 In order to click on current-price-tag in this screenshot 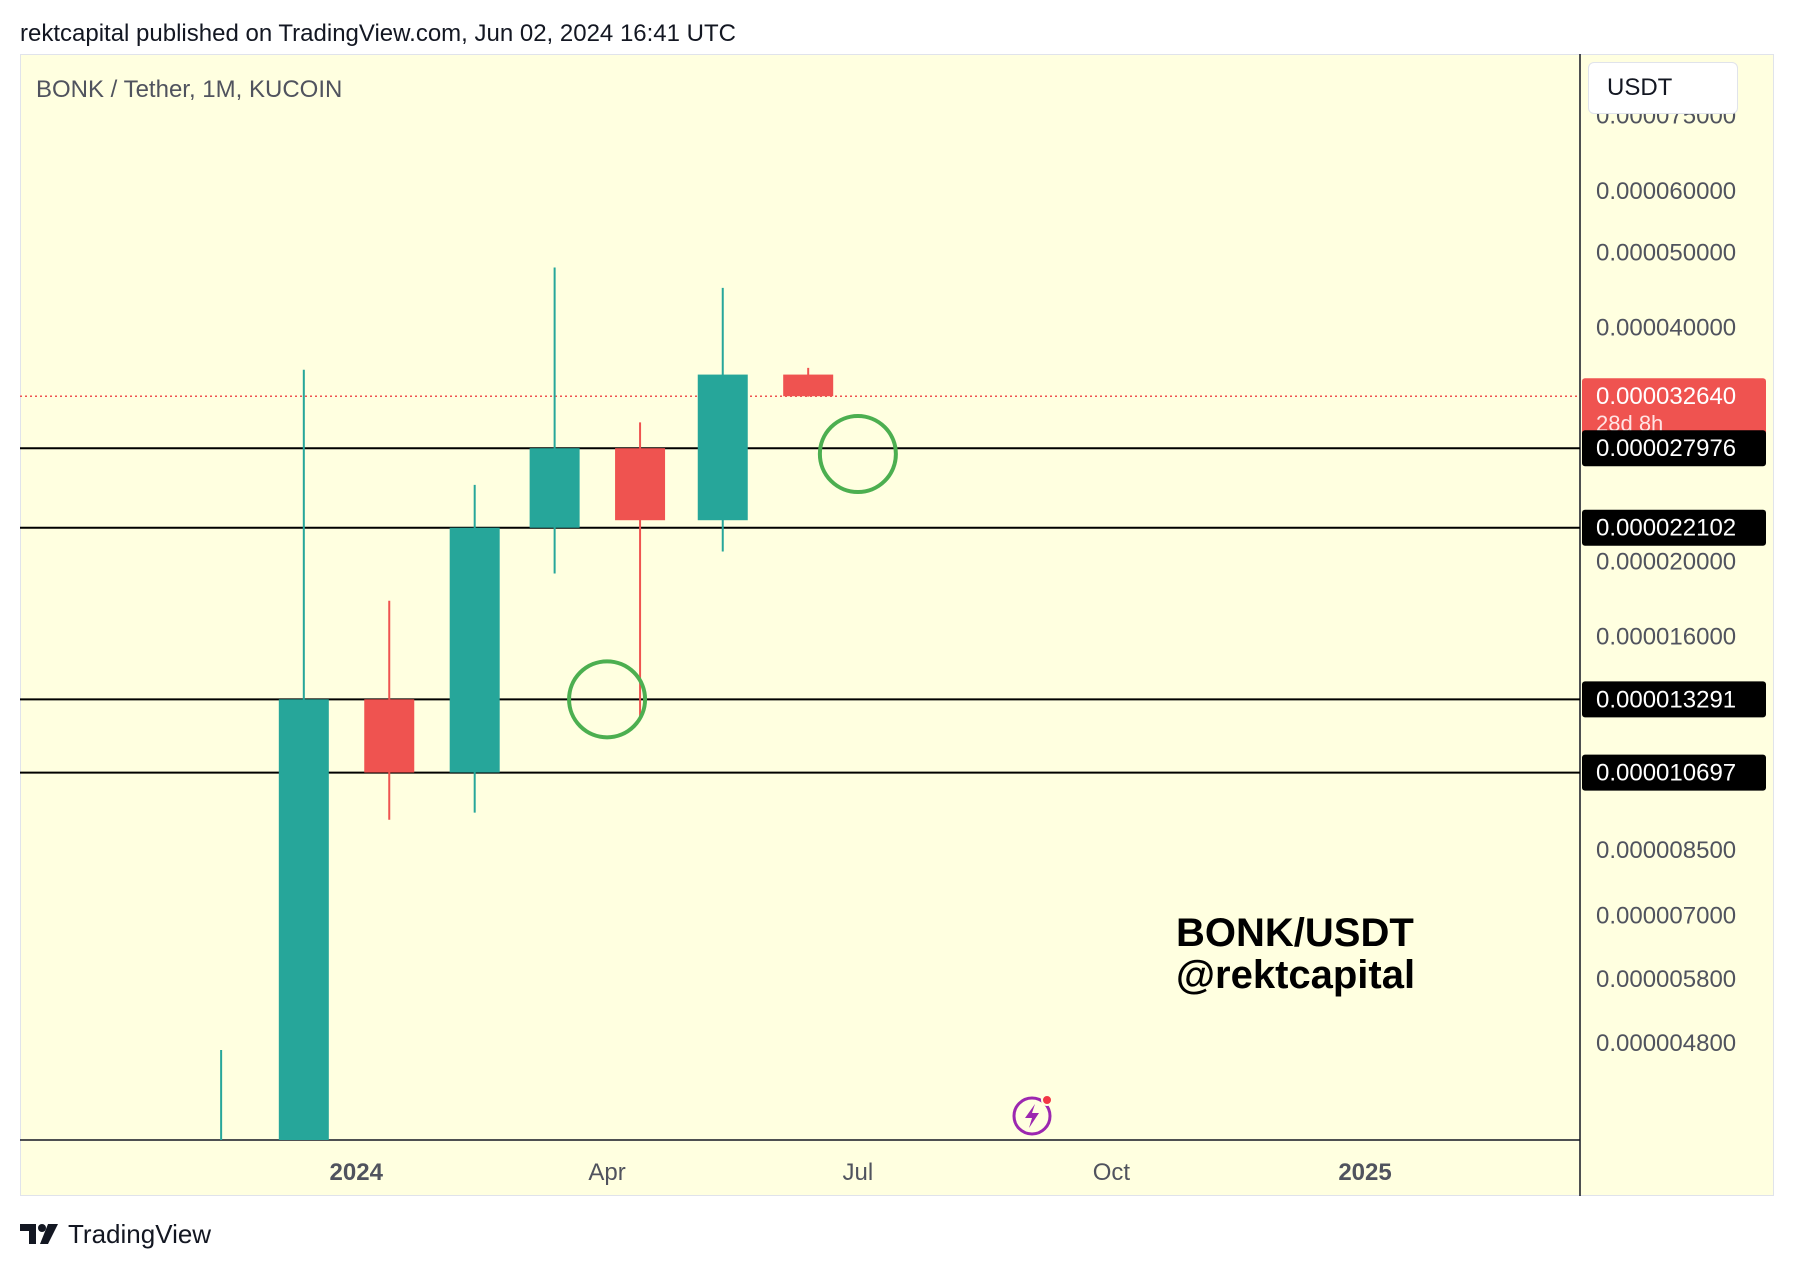, I will do `click(1674, 409)`.